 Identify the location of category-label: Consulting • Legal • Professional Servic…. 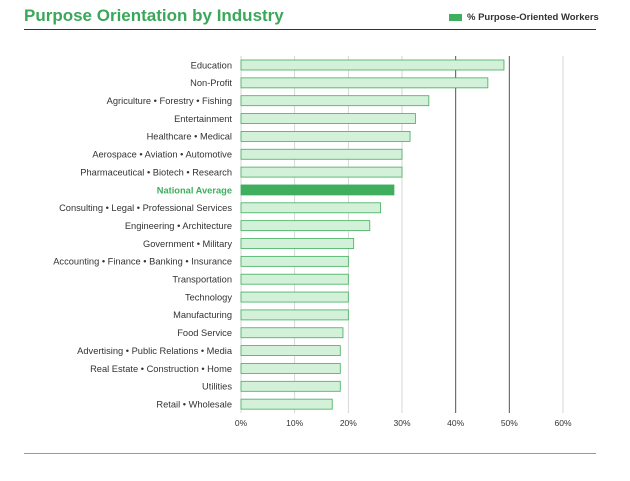
(145, 208).